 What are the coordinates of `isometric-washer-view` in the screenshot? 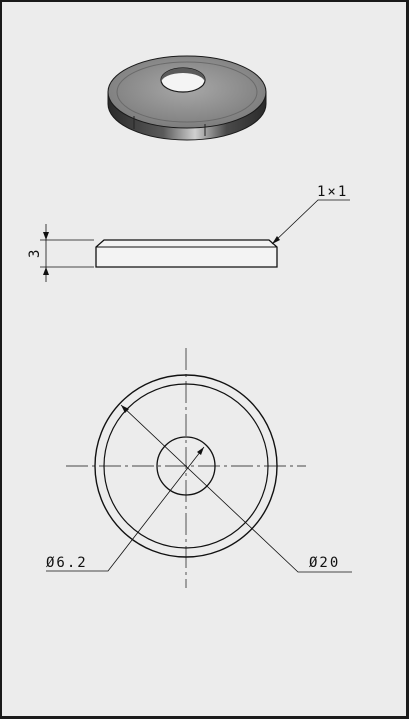 It's located at (187, 98).